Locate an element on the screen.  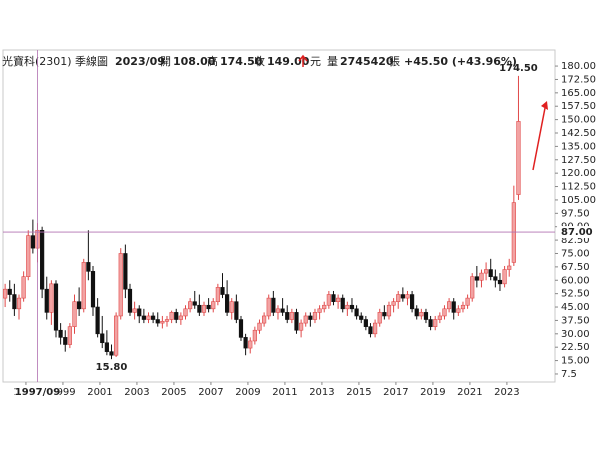
y-tick-label: 97.50 is located at coordinates (575, 213).